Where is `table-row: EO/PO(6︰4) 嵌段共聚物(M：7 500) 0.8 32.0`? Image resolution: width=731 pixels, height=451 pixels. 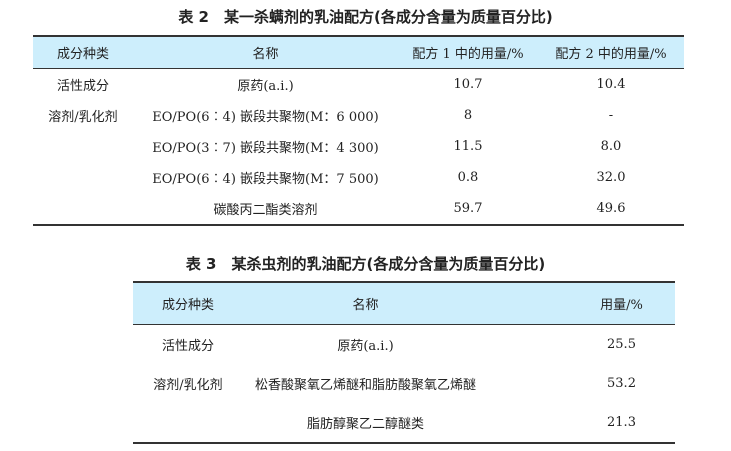
table-row: EO/PO(6︰4) 嵌段共聚物(M：7 500) 0.8 32.0 is located at coordinates (358, 177).